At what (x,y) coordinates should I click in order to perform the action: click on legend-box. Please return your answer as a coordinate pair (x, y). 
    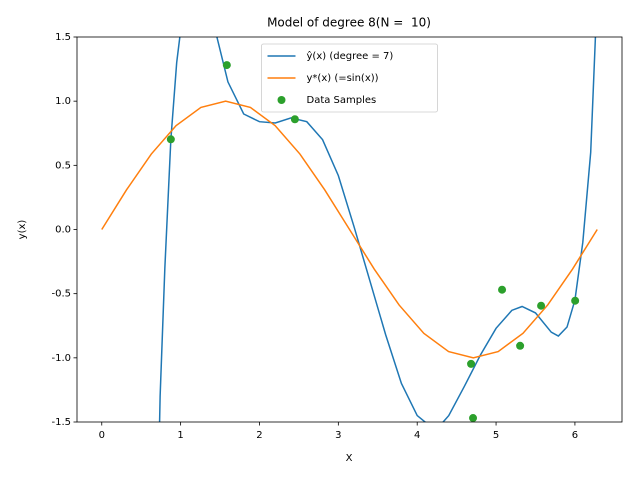
    Looking at the image, I should click on (349, 78).